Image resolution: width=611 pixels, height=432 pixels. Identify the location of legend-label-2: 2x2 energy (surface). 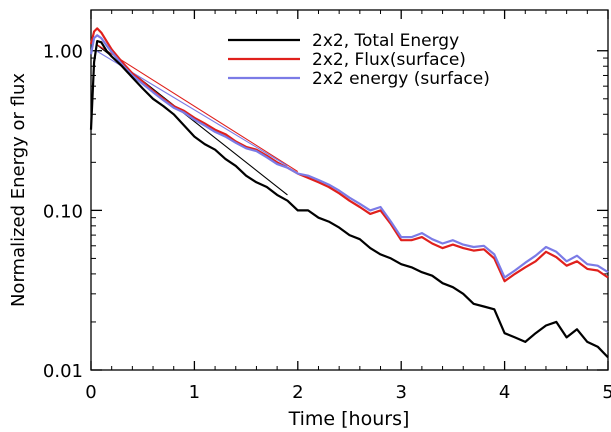
(401, 79).